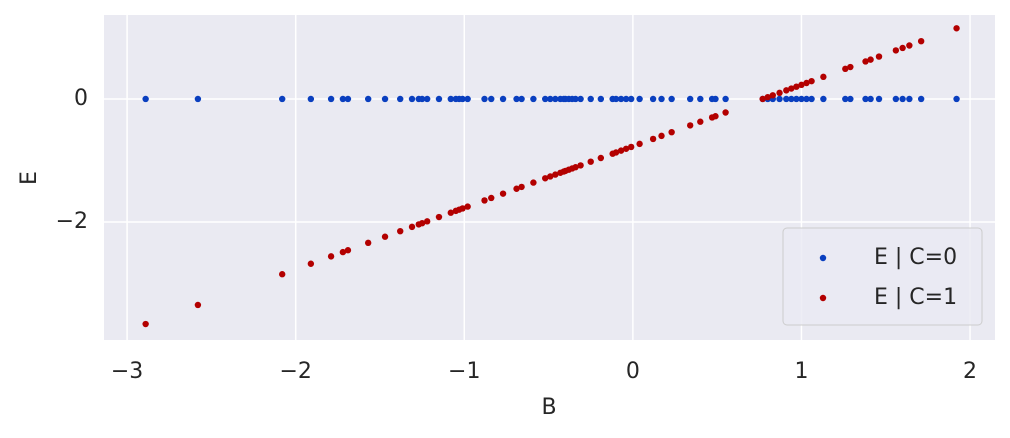  What do you see at coordinates (81, 98) in the screenshot?
I see `y-tick-label: 0` at bounding box center [81, 98].